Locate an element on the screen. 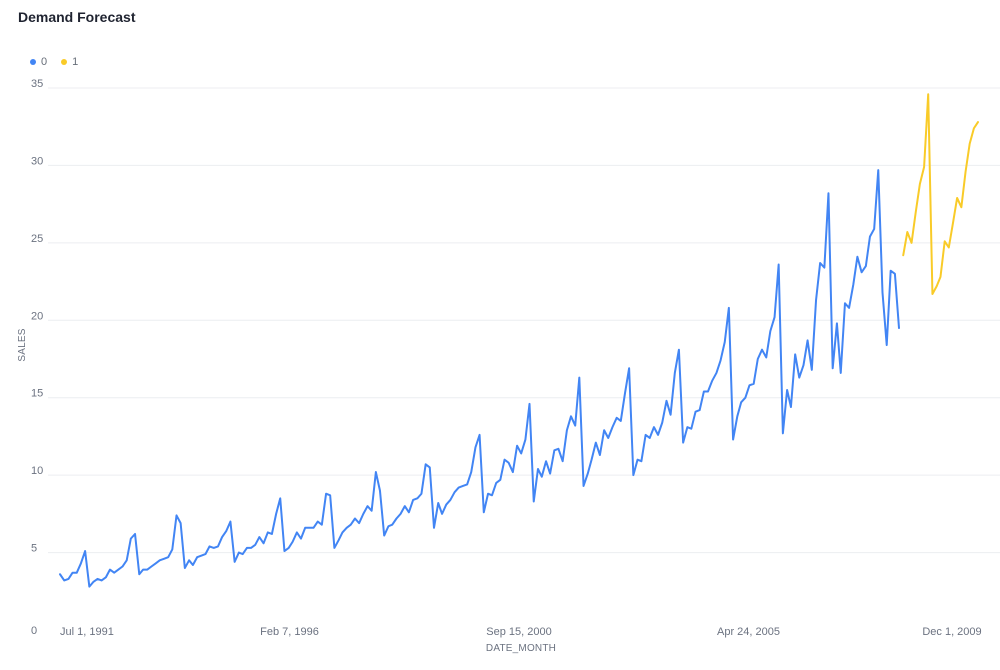 This screenshot has height=670, width=1000. chart-title: Demand Forecast is located at coordinates (77, 17).